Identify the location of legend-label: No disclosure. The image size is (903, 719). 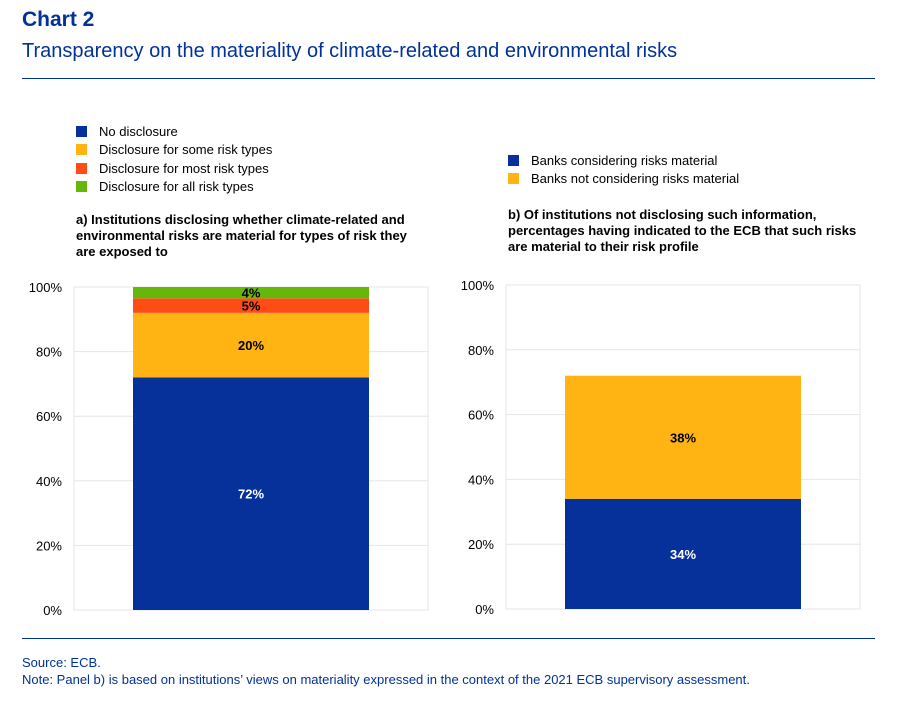
(138, 131).